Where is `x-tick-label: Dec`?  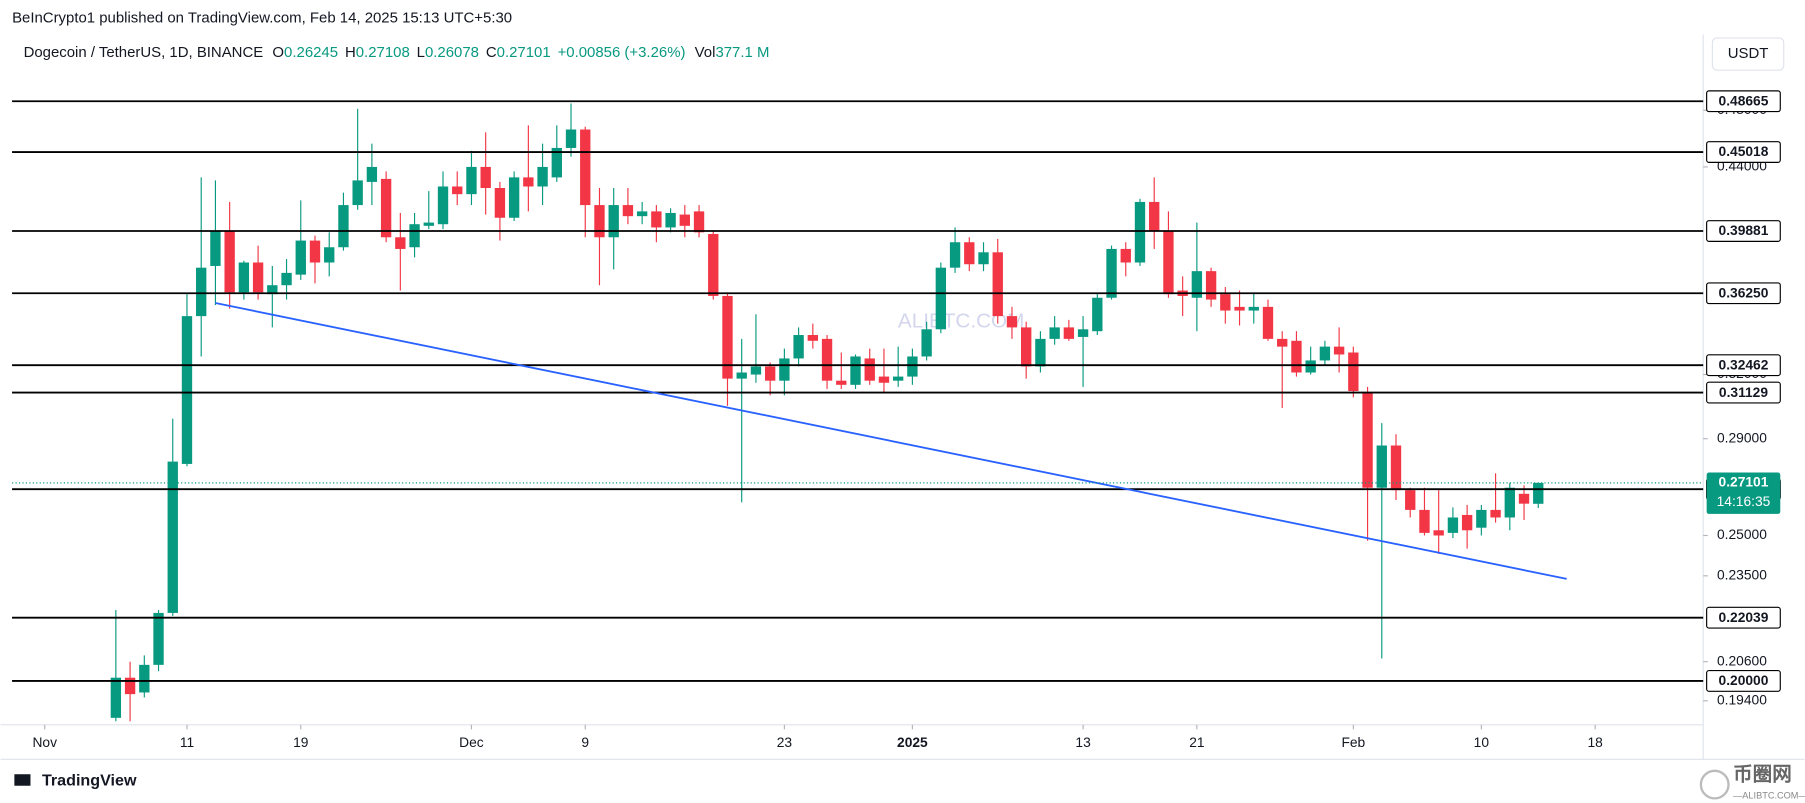 x-tick-label: Dec is located at coordinates (471, 742).